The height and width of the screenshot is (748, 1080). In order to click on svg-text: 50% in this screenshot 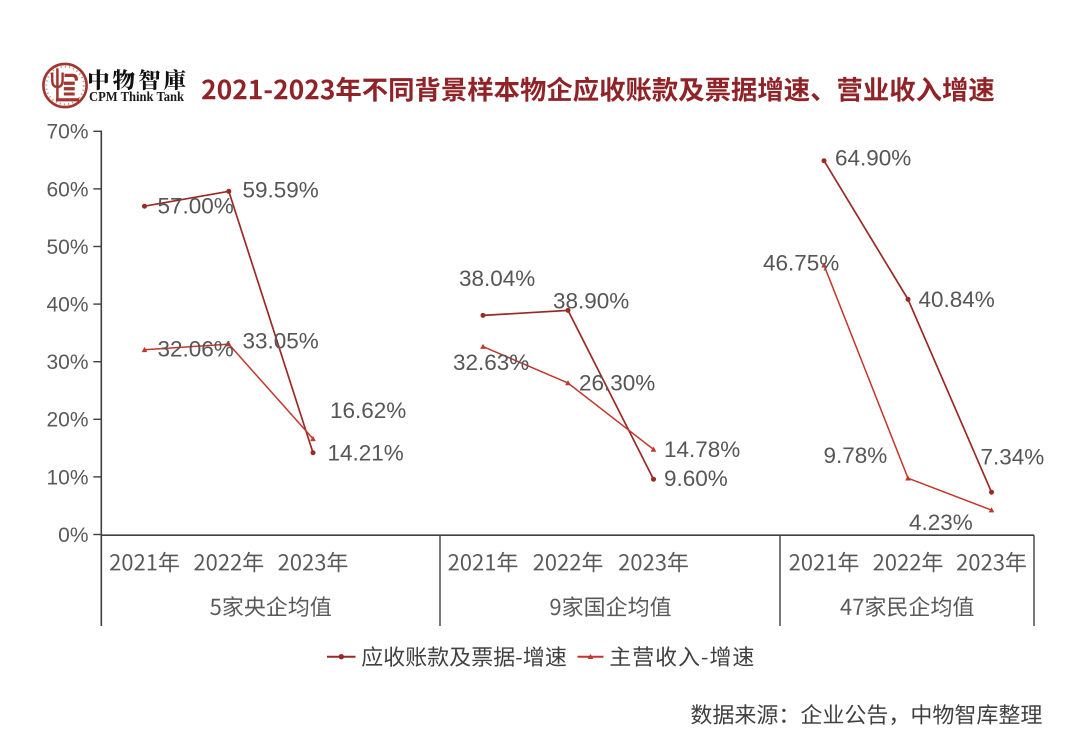, I will do `click(67, 247)`.